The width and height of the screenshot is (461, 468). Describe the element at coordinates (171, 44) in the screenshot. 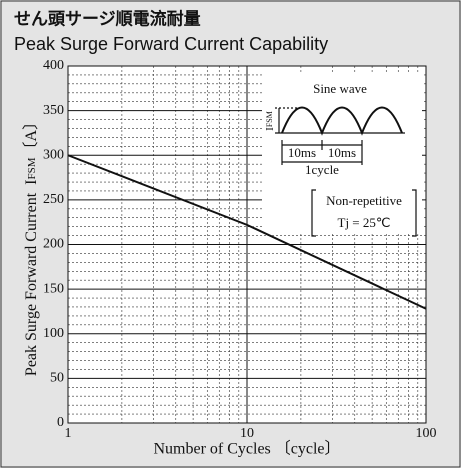

I see `chart-title: Peak Surge Forward Current Capability` at that location.